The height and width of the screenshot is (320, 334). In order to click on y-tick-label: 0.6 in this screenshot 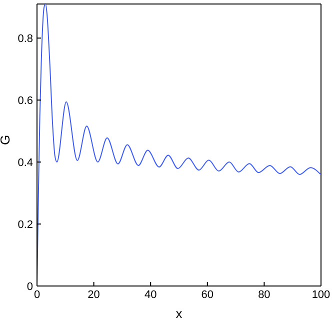, I will do `click(25, 100)`.